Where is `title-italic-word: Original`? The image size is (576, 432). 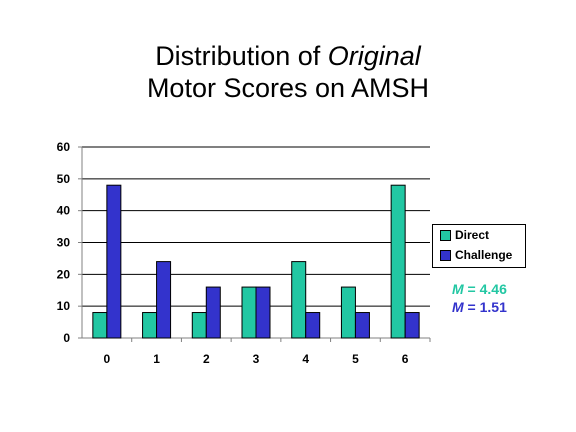 title-italic-word: Original is located at coordinates (374, 56).